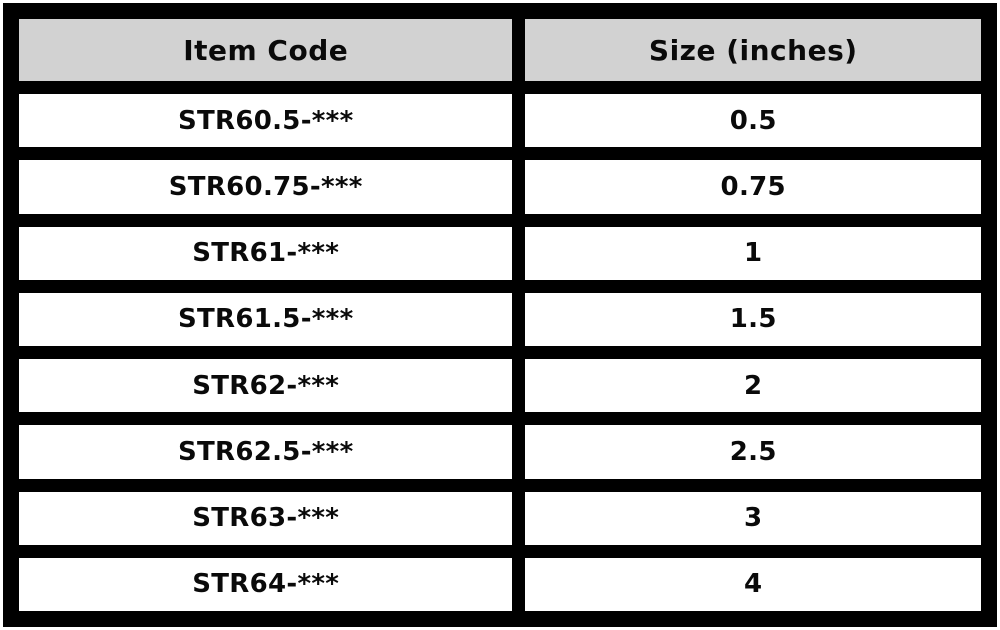  I want to click on table-row: STR64-*** 4, so click(500, 584).